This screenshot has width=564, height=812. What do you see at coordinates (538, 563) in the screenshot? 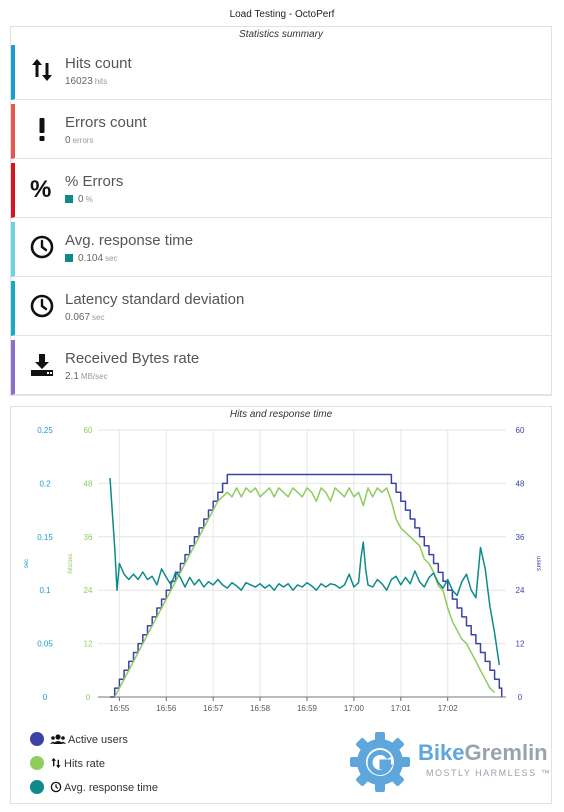
I see `y-users-axis-label: users` at bounding box center [538, 563].